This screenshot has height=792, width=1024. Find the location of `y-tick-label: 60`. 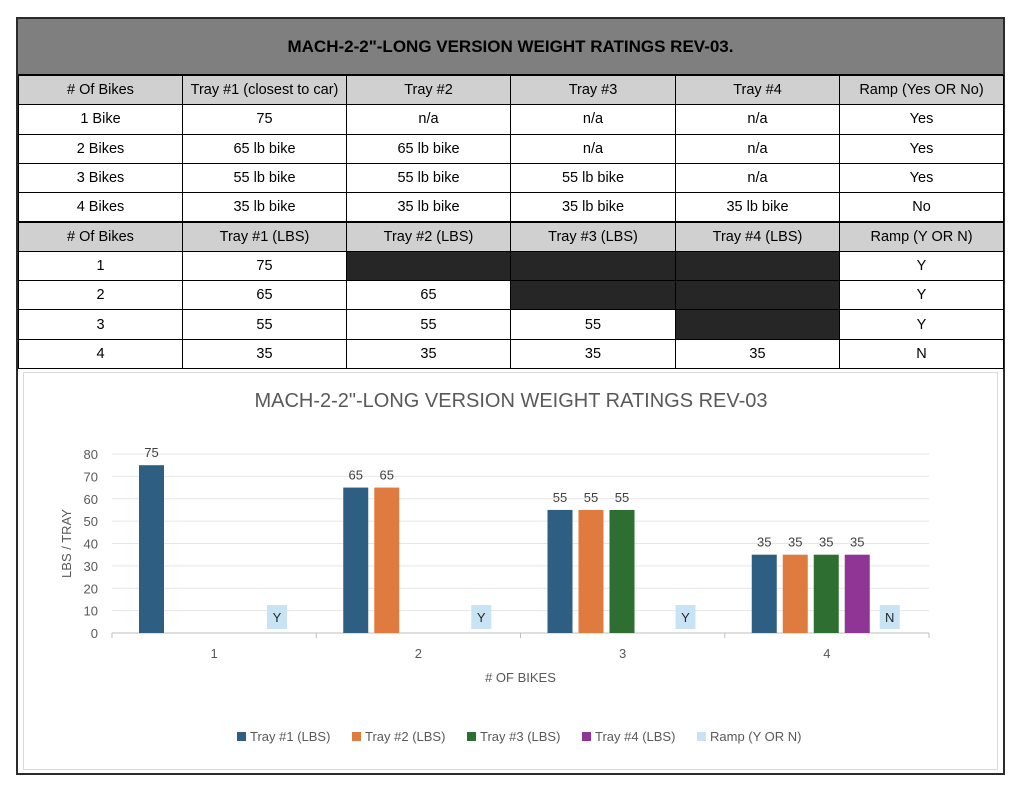

y-tick-label: 60 is located at coordinates (91, 499).